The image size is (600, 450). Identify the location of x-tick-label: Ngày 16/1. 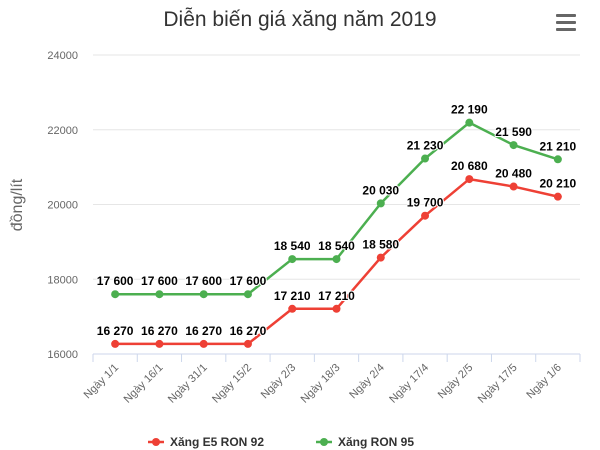
(144, 384).